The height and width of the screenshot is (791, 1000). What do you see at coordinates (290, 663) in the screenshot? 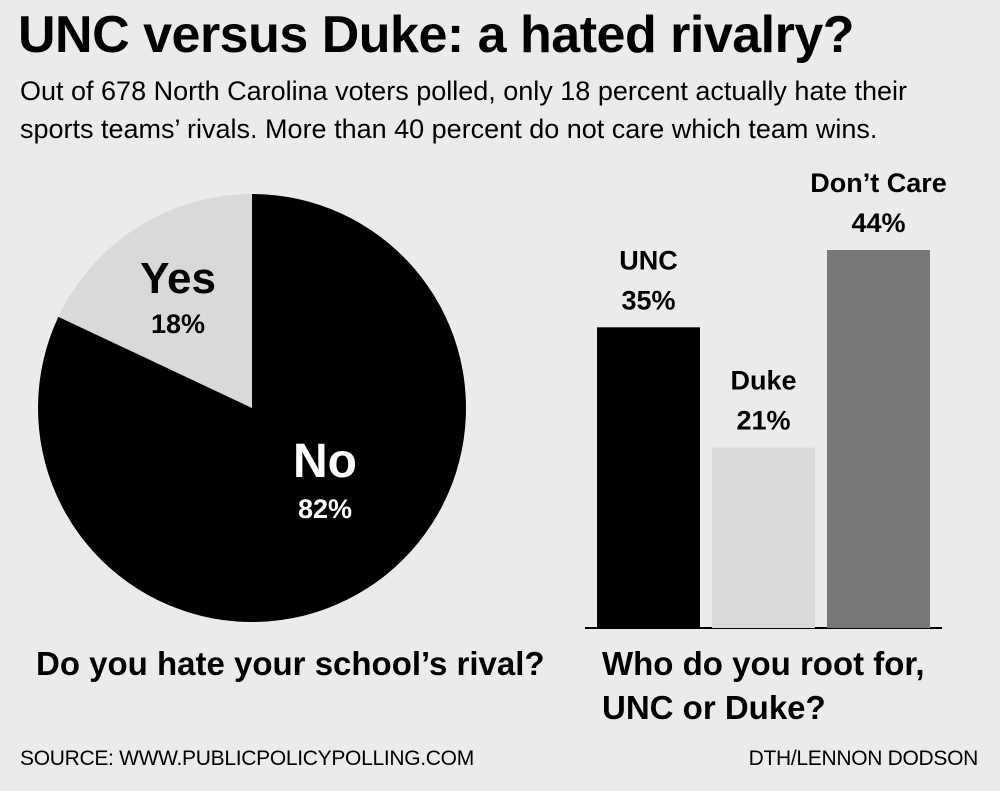
I see `pie-question: Do you hate your school’s rival?` at bounding box center [290, 663].